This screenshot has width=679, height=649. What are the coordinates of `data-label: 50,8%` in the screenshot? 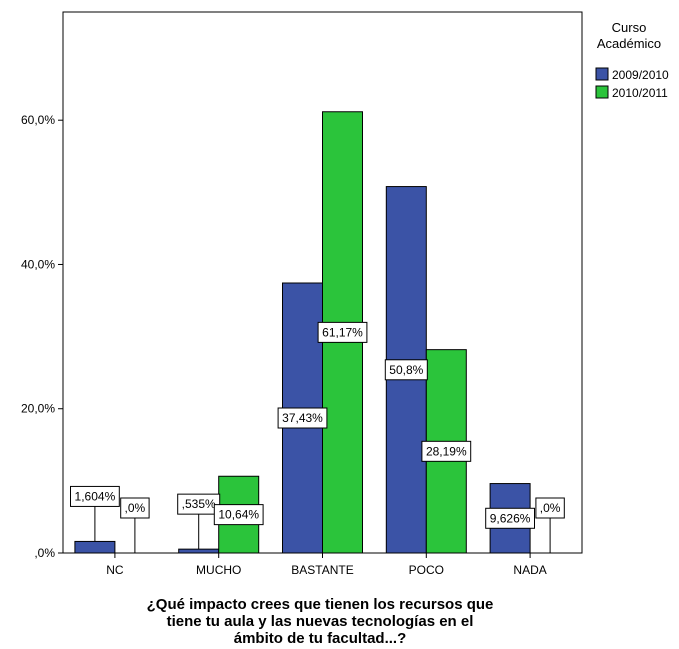 It's located at (406, 370).